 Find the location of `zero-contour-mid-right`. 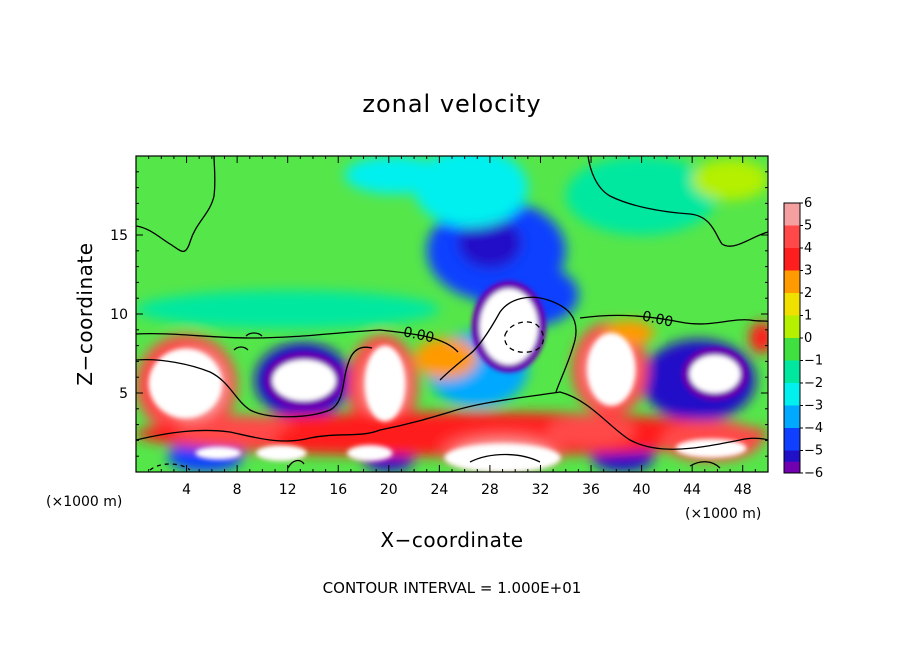

zero-contour-mid-right is located at coordinates (673, 319).